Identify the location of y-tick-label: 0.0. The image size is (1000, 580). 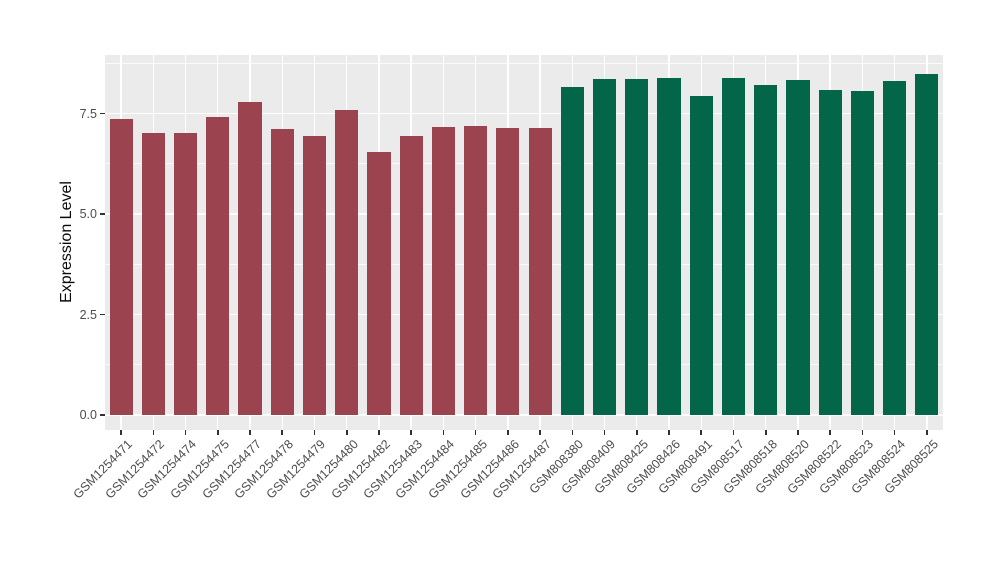
(88, 415).